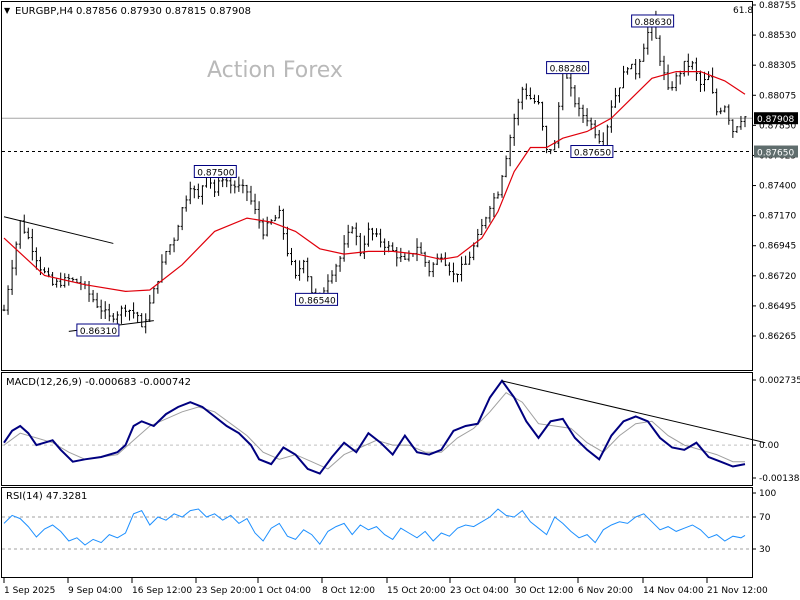 This screenshot has height=600, width=800. What do you see at coordinates (765, 518) in the screenshot?
I see `rsi-tick-label: 70` at bounding box center [765, 518].